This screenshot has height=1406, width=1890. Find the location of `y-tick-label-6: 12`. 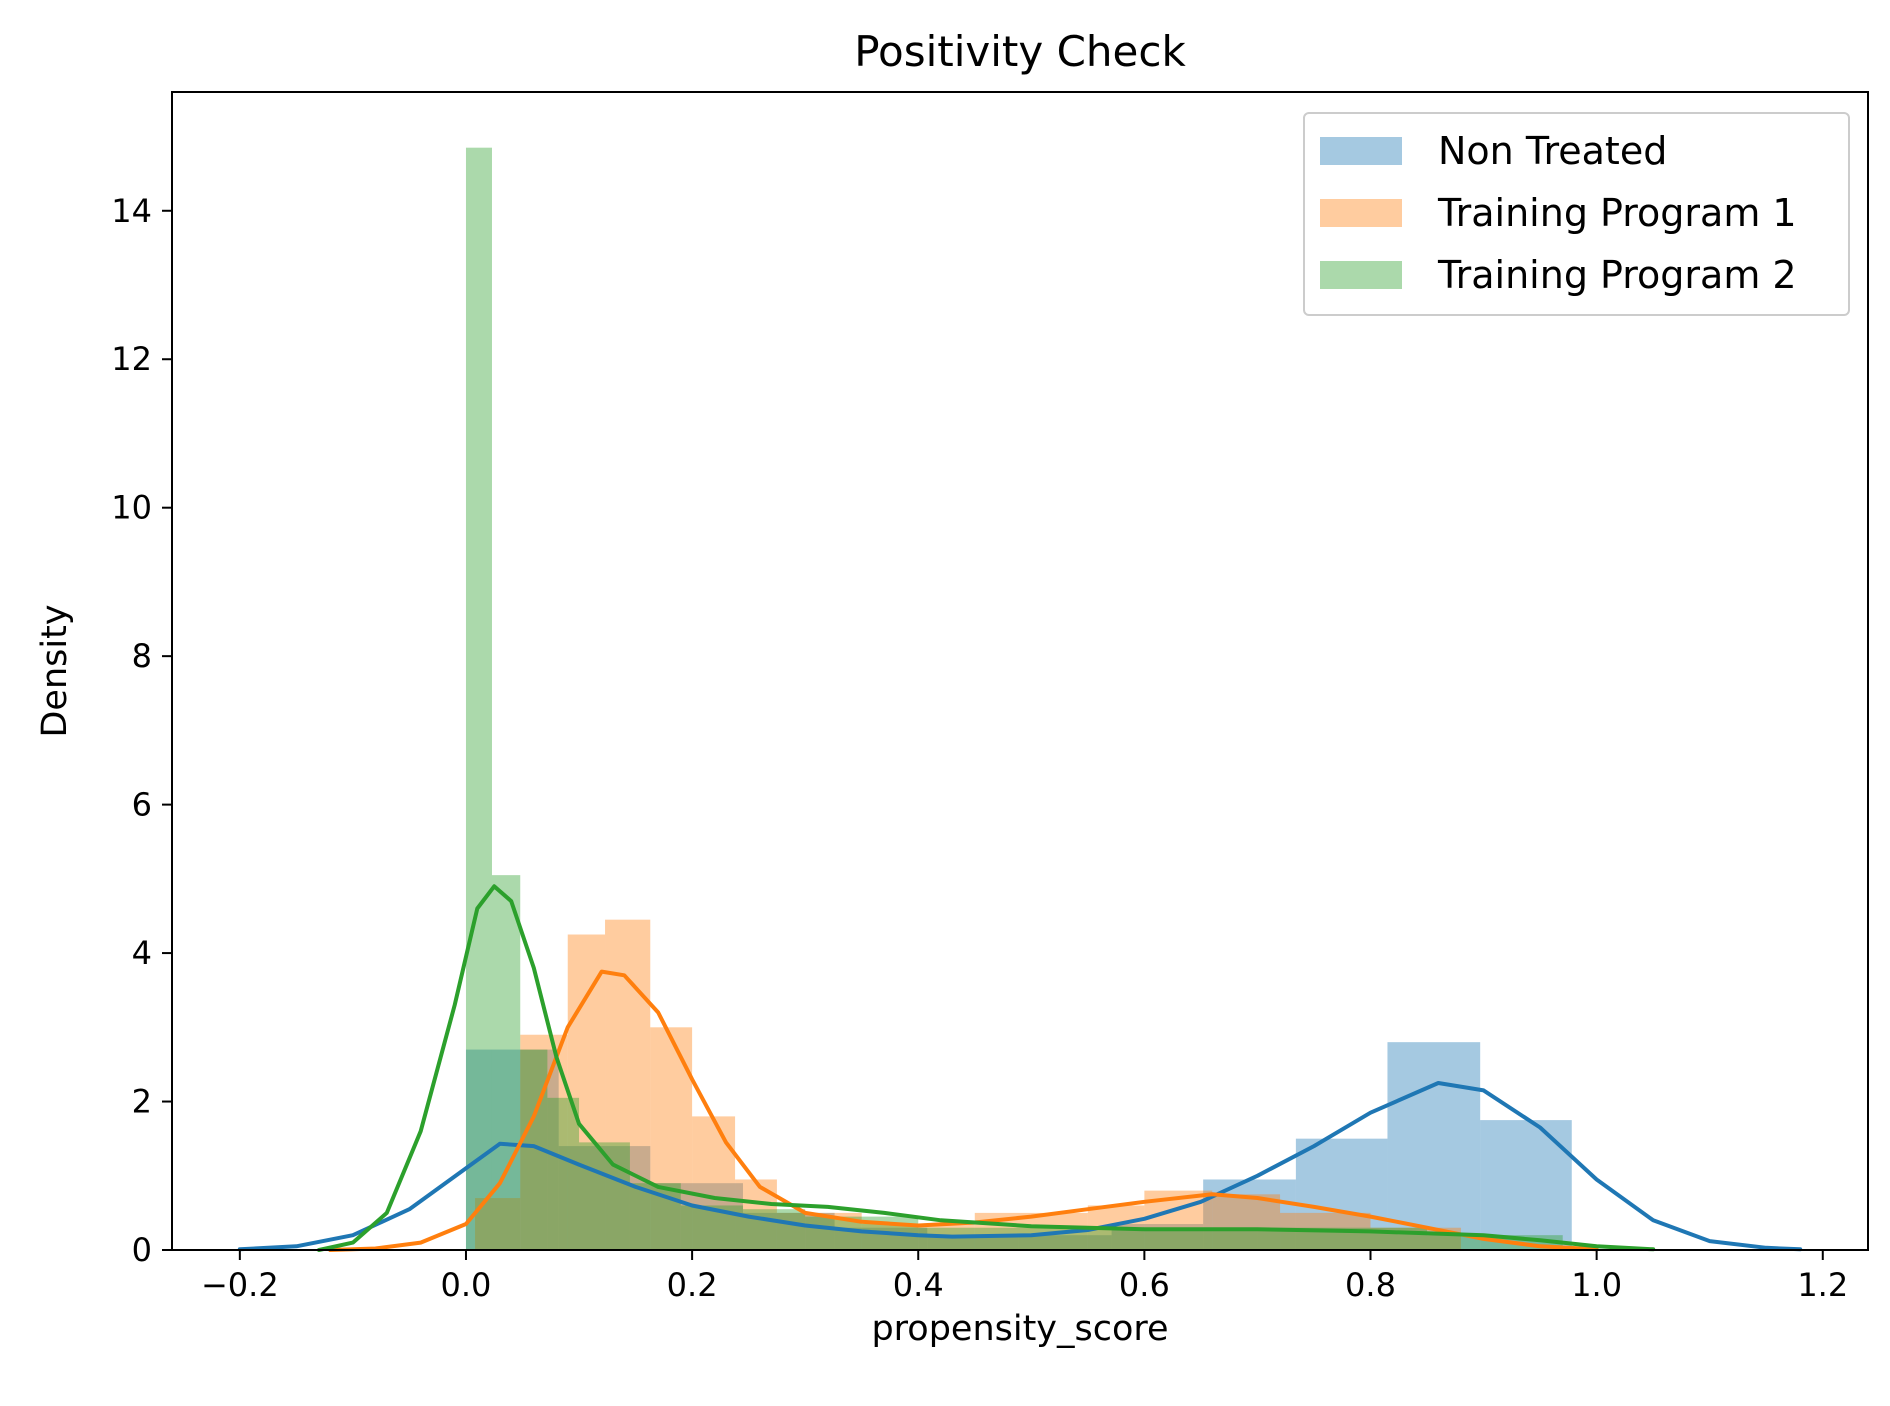

y-tick-label-6: 12 is located at coordinates (131, 359).